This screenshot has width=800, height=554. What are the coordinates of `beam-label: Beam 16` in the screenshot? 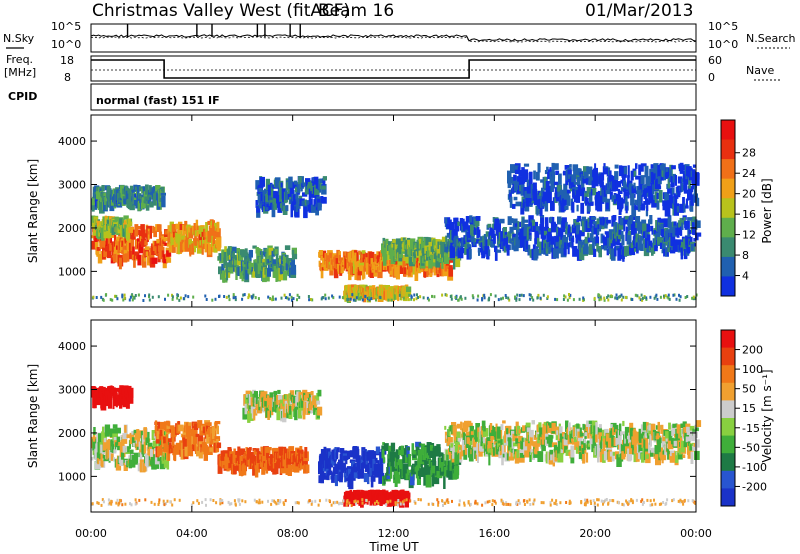 It's located at (356, 11).